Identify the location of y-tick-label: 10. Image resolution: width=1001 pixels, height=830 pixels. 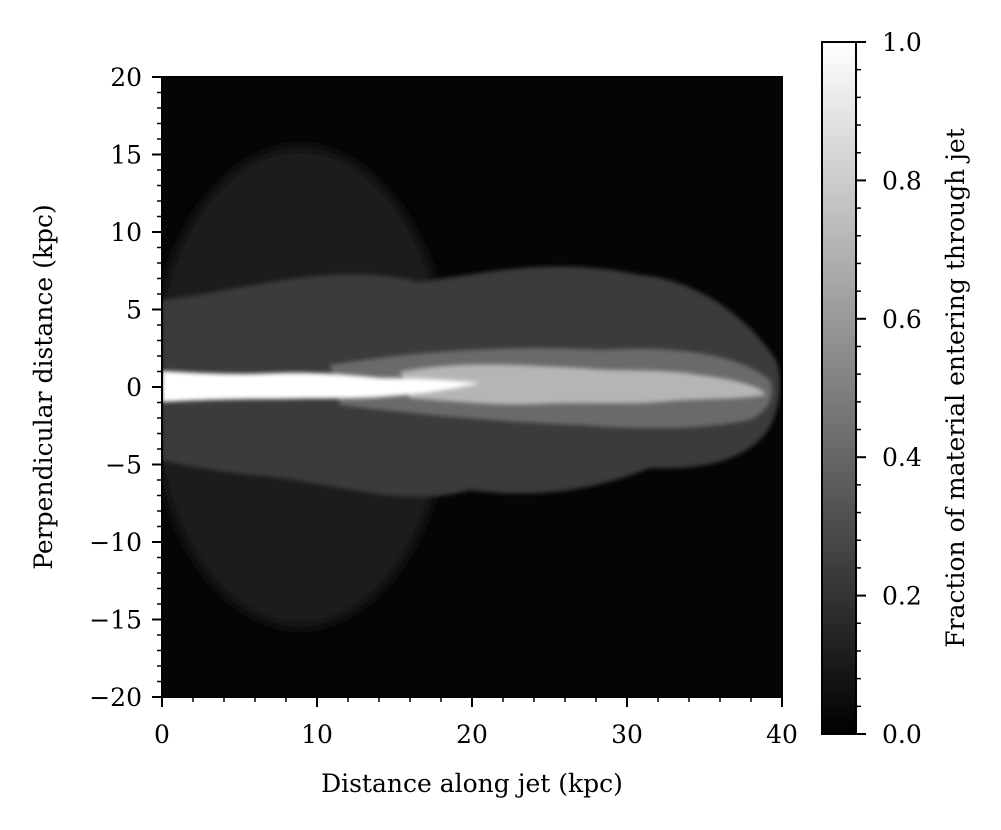
(126, 232).